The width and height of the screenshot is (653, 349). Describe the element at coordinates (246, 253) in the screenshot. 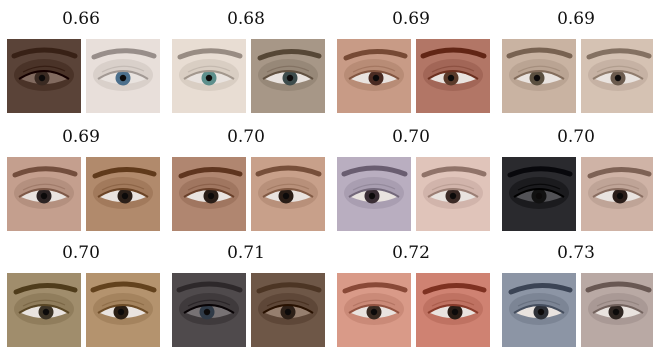

I see `similarity-score: 0.71` at that location.